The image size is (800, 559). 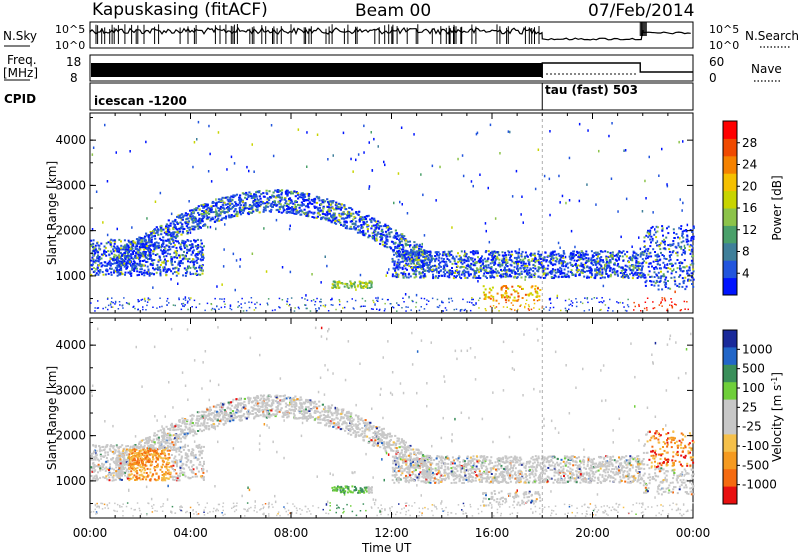 What do you see at coordinates (22, 60) in the screenshot?
I see `freq-label-1: Freq.` at bounding box center [22, 60].